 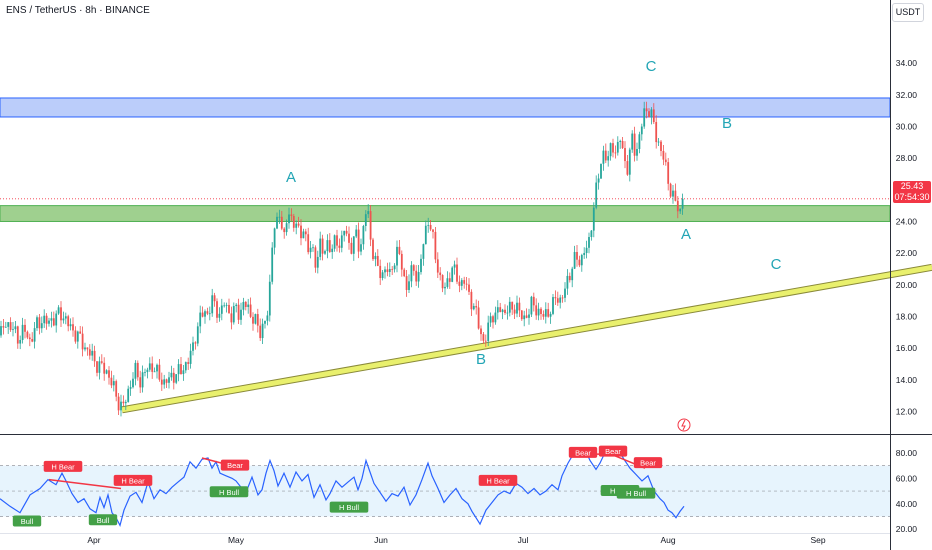 What do you see at coordinates (908, 12) in the screenshot?
I see `currency-button: USDT` at bounding box center [908, 12].